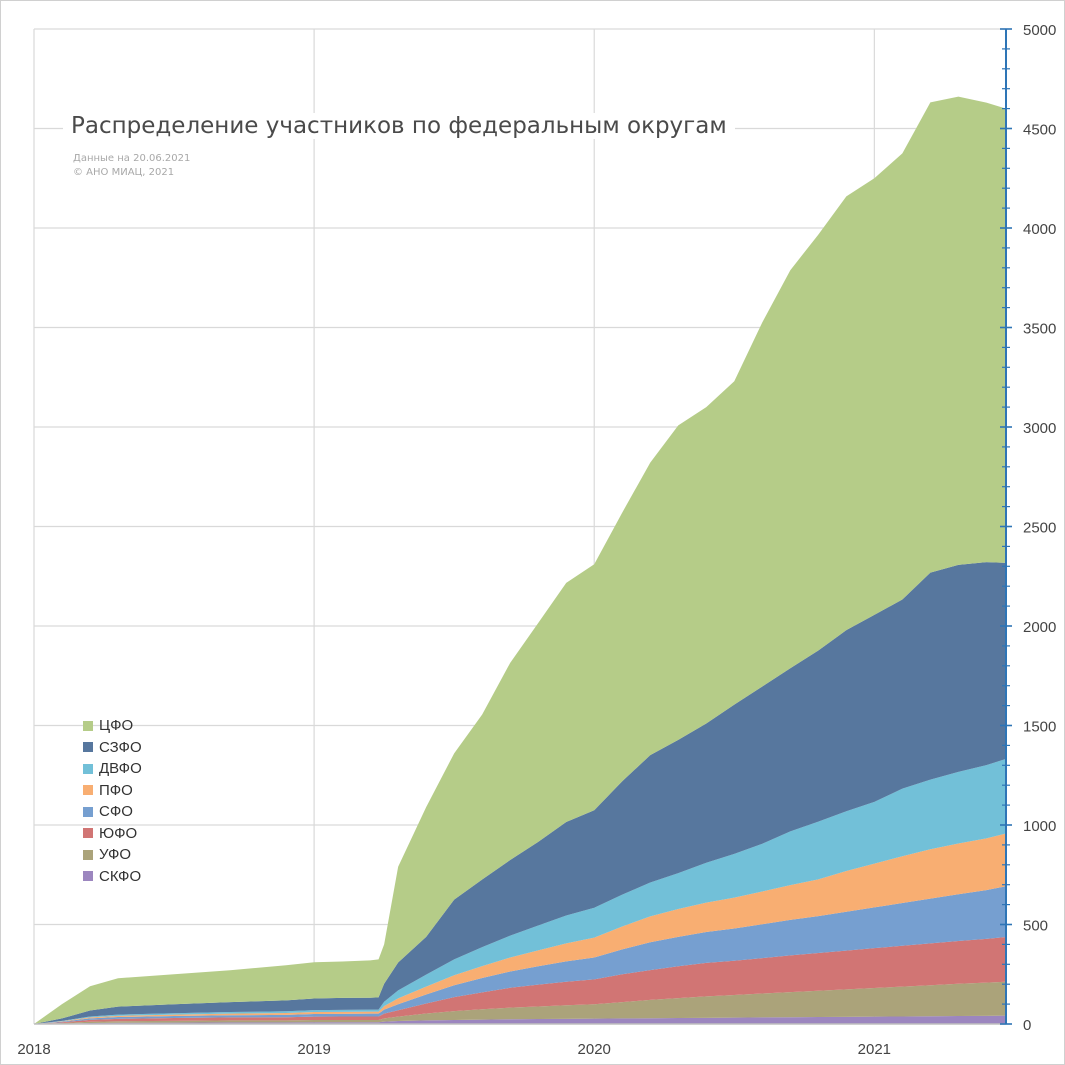  I want to click on data-date-note: Данные на 20.06.2021, so click(132, 158).